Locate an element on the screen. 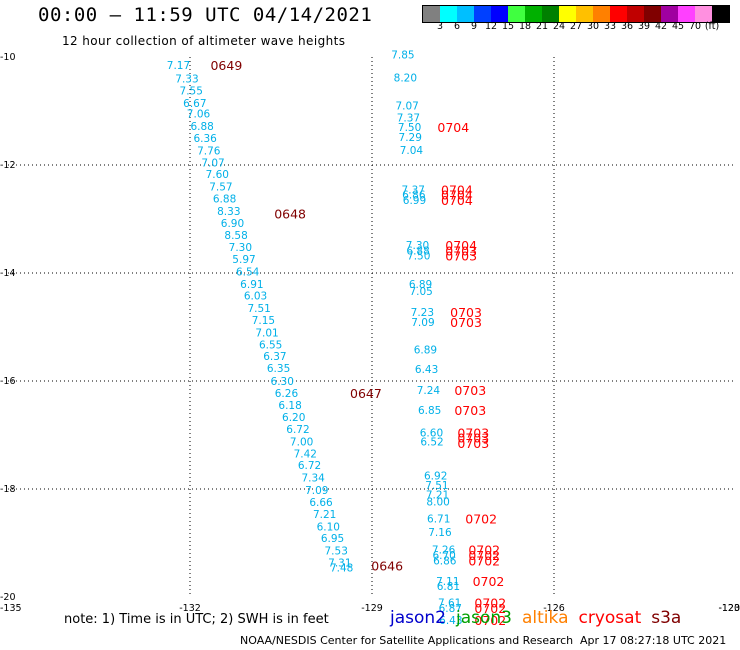 Image resolution: width=740 pixels, height=650 pixels. wave-height-value: 7.16 is located at coordinates (440, 533).